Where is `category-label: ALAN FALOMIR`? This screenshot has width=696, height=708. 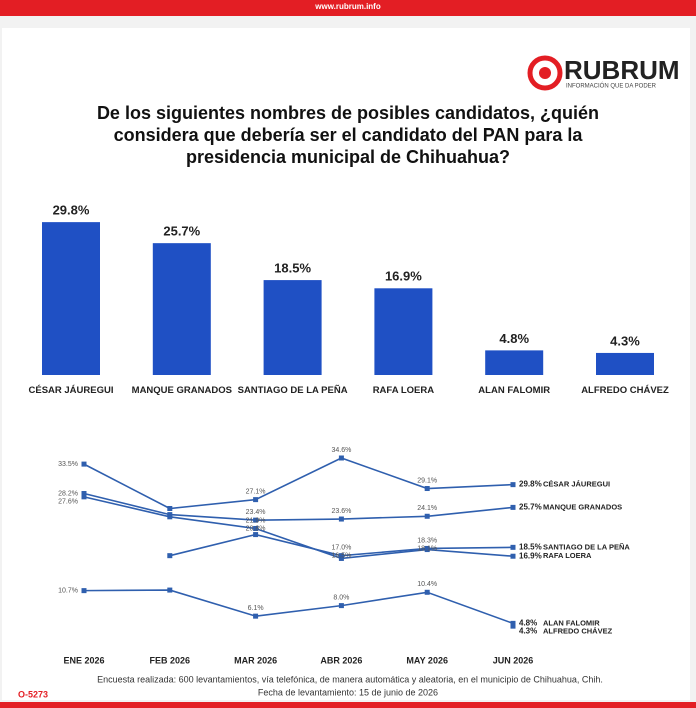 category-label: ALAN FALOMIR is located at coordinates (514, 390).